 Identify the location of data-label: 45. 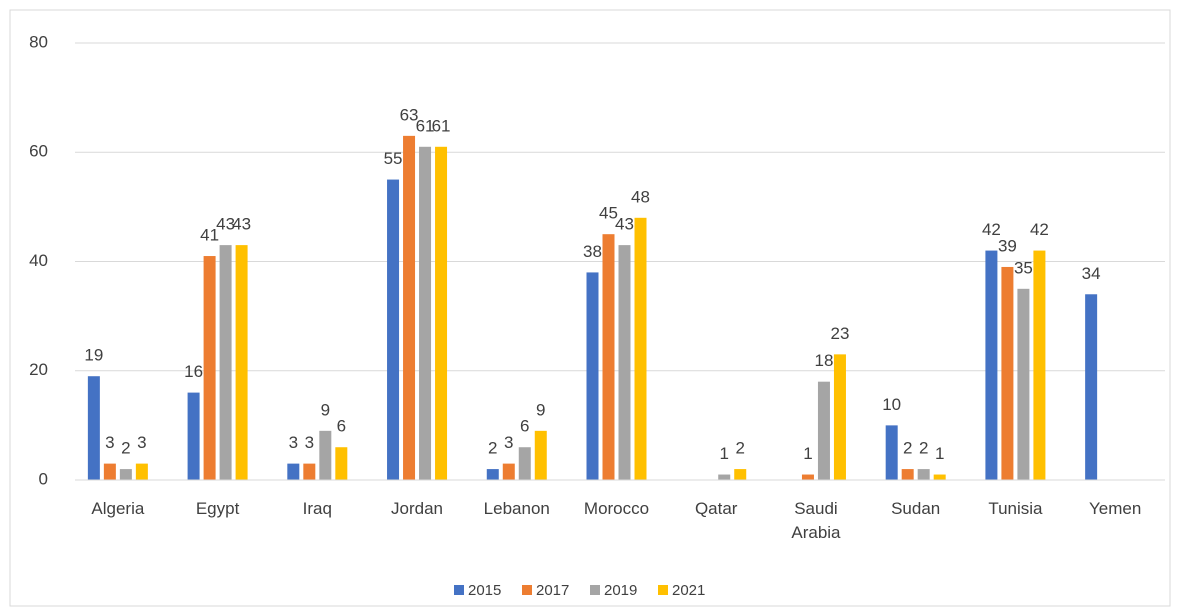
(608, 213).